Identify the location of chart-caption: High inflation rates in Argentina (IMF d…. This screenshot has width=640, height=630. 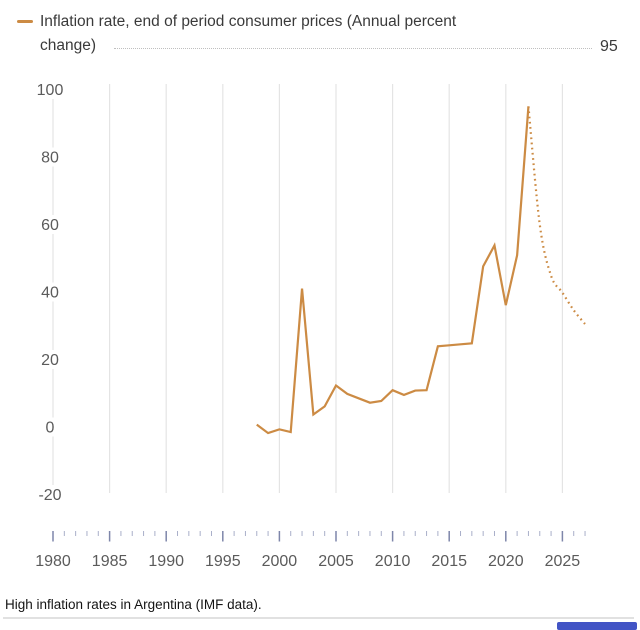
(133, 604).